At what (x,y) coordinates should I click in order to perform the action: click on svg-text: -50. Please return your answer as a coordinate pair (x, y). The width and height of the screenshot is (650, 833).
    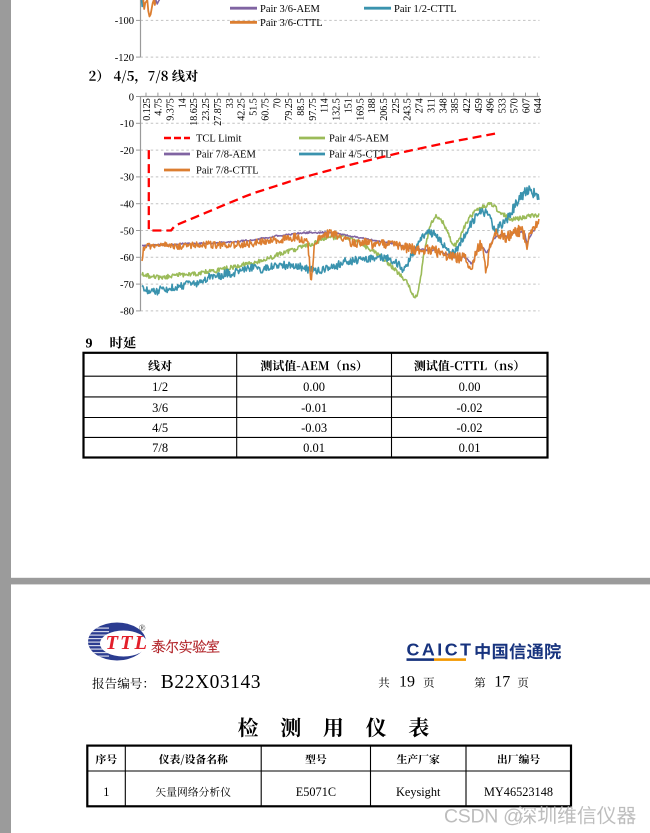
    Looking at the image, I should click on (127, 231).